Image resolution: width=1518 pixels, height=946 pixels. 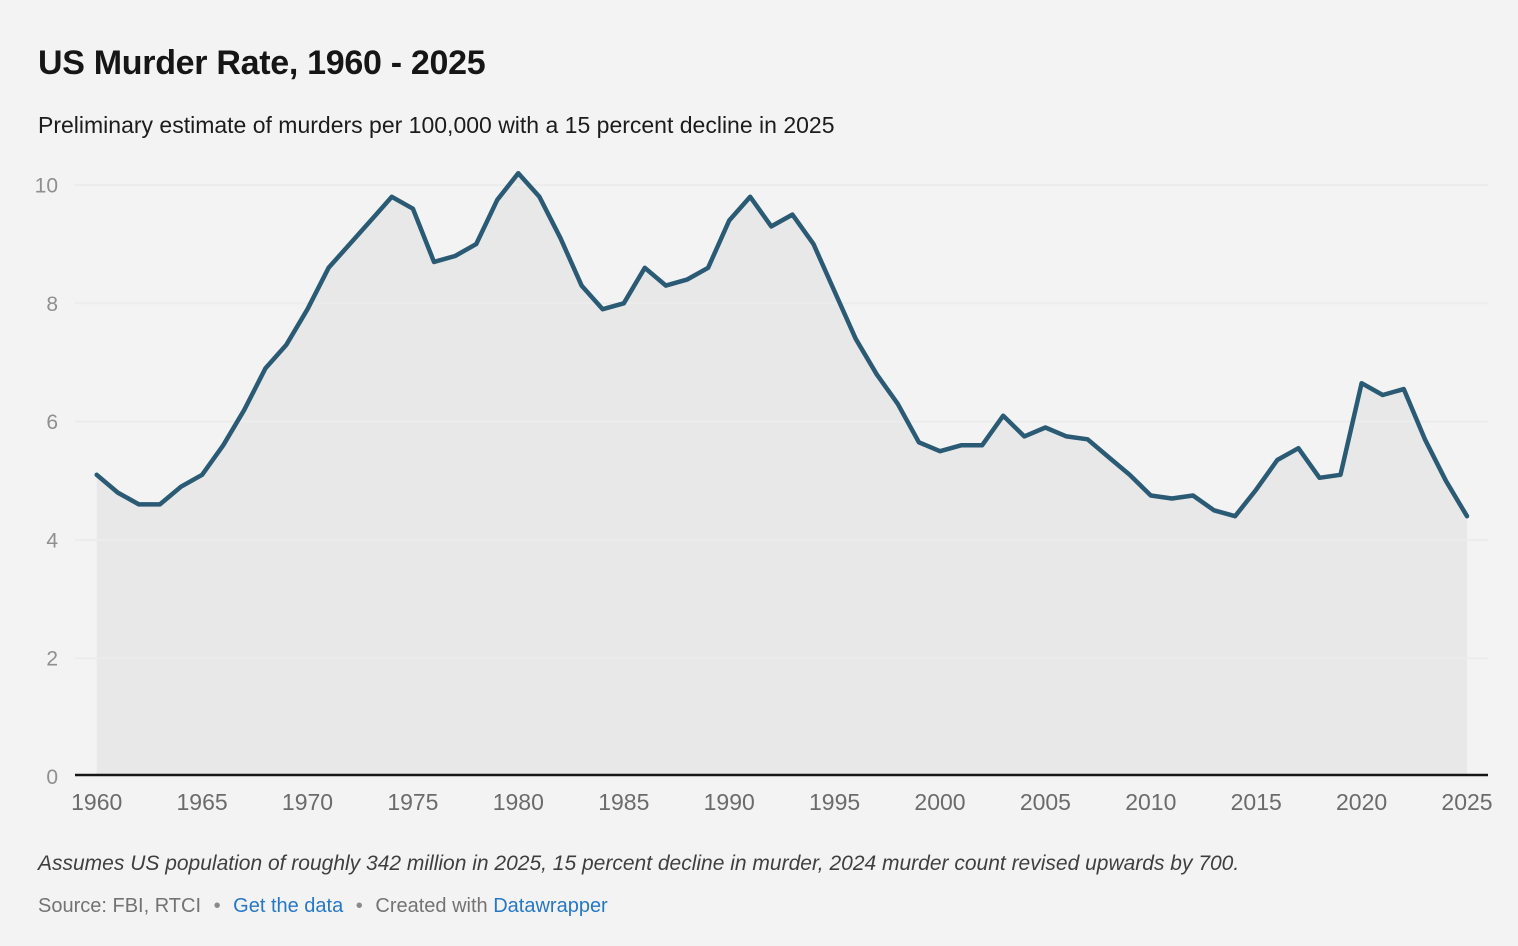 I want to click on created-with-text: Created with, so click(x=431, y=906).